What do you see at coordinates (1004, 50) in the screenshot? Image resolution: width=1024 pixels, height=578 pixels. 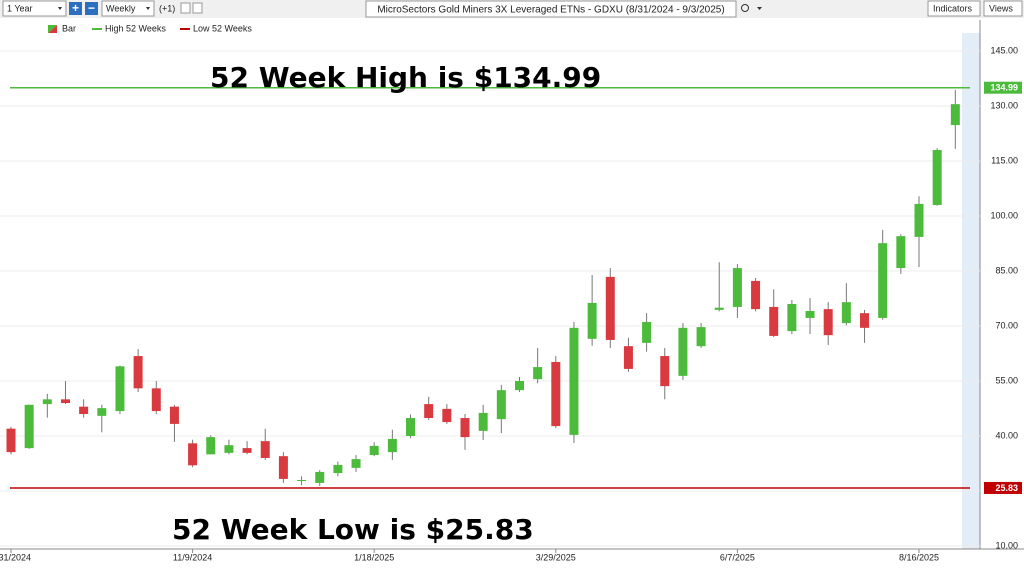 I see `y-tick-label: 145.00` at bounding box center [1004, 50].